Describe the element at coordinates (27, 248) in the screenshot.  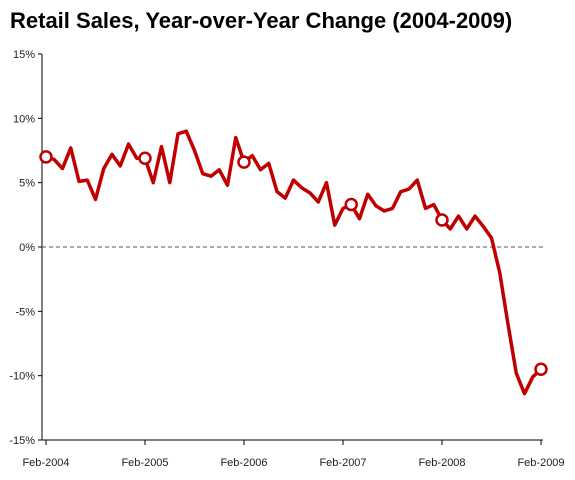
I see `y-tick-label: 0%` at that location.